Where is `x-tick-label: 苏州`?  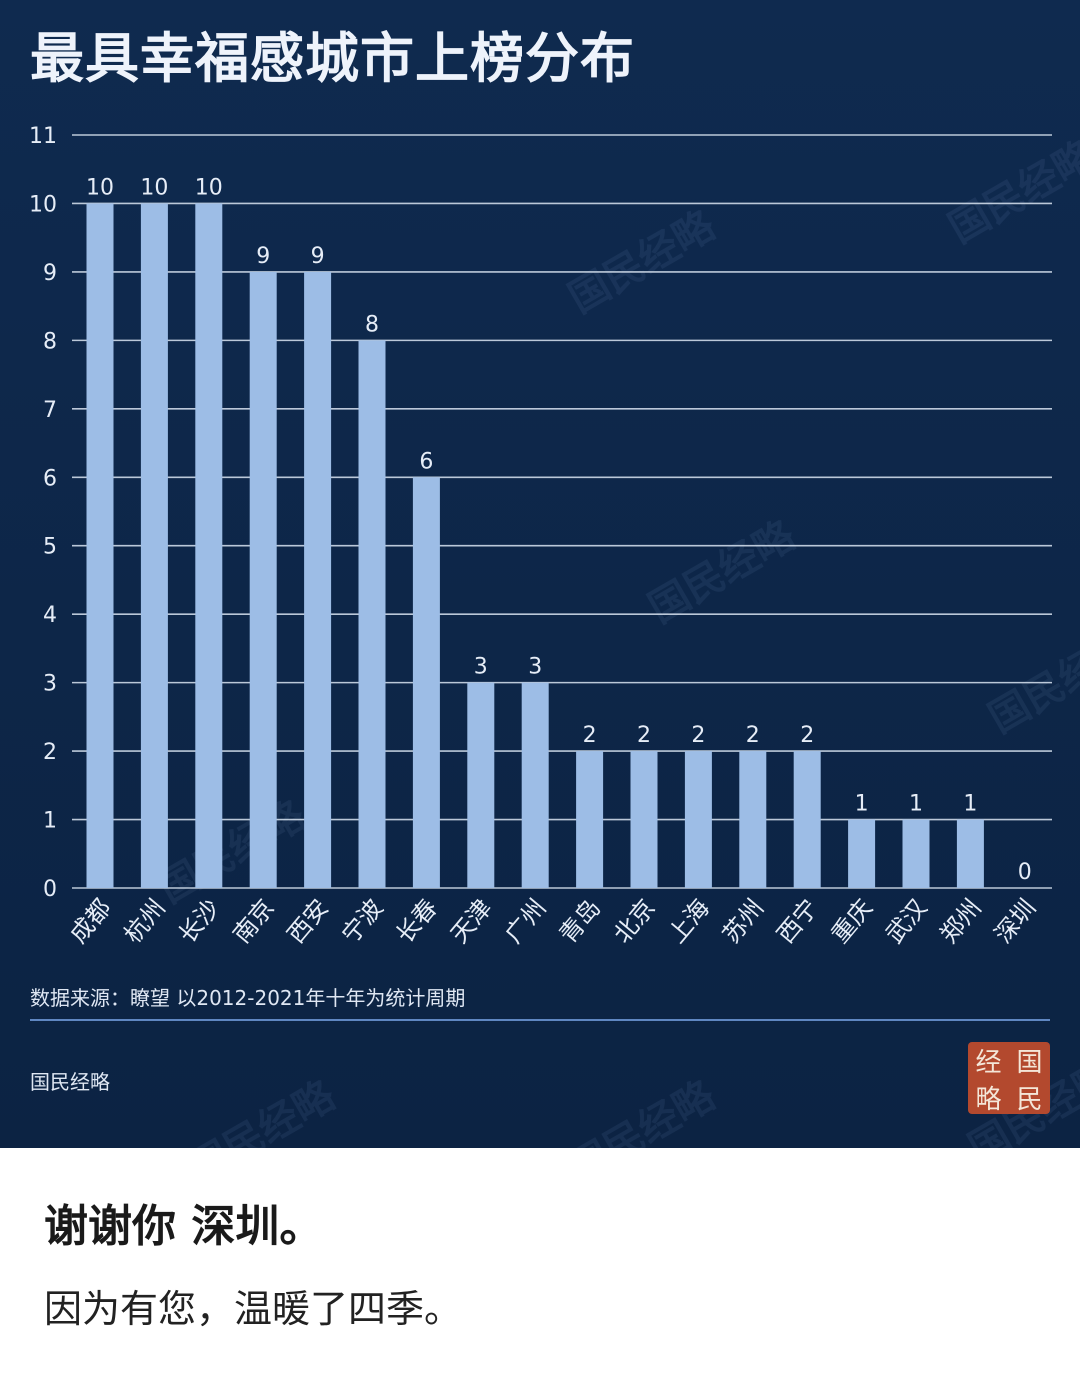
x-tick-label: 苏州 is located at coordinates (743, 921).